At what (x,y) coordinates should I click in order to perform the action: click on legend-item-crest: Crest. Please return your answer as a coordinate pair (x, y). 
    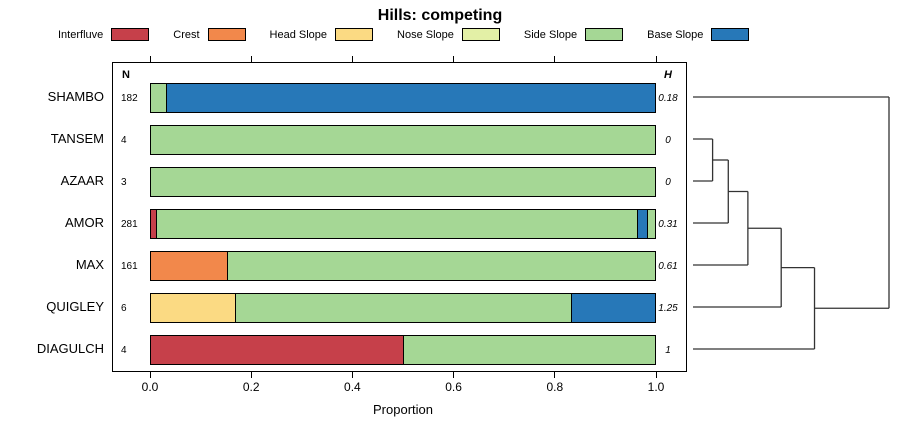
    Looking at the image, I should click on (209, 34).